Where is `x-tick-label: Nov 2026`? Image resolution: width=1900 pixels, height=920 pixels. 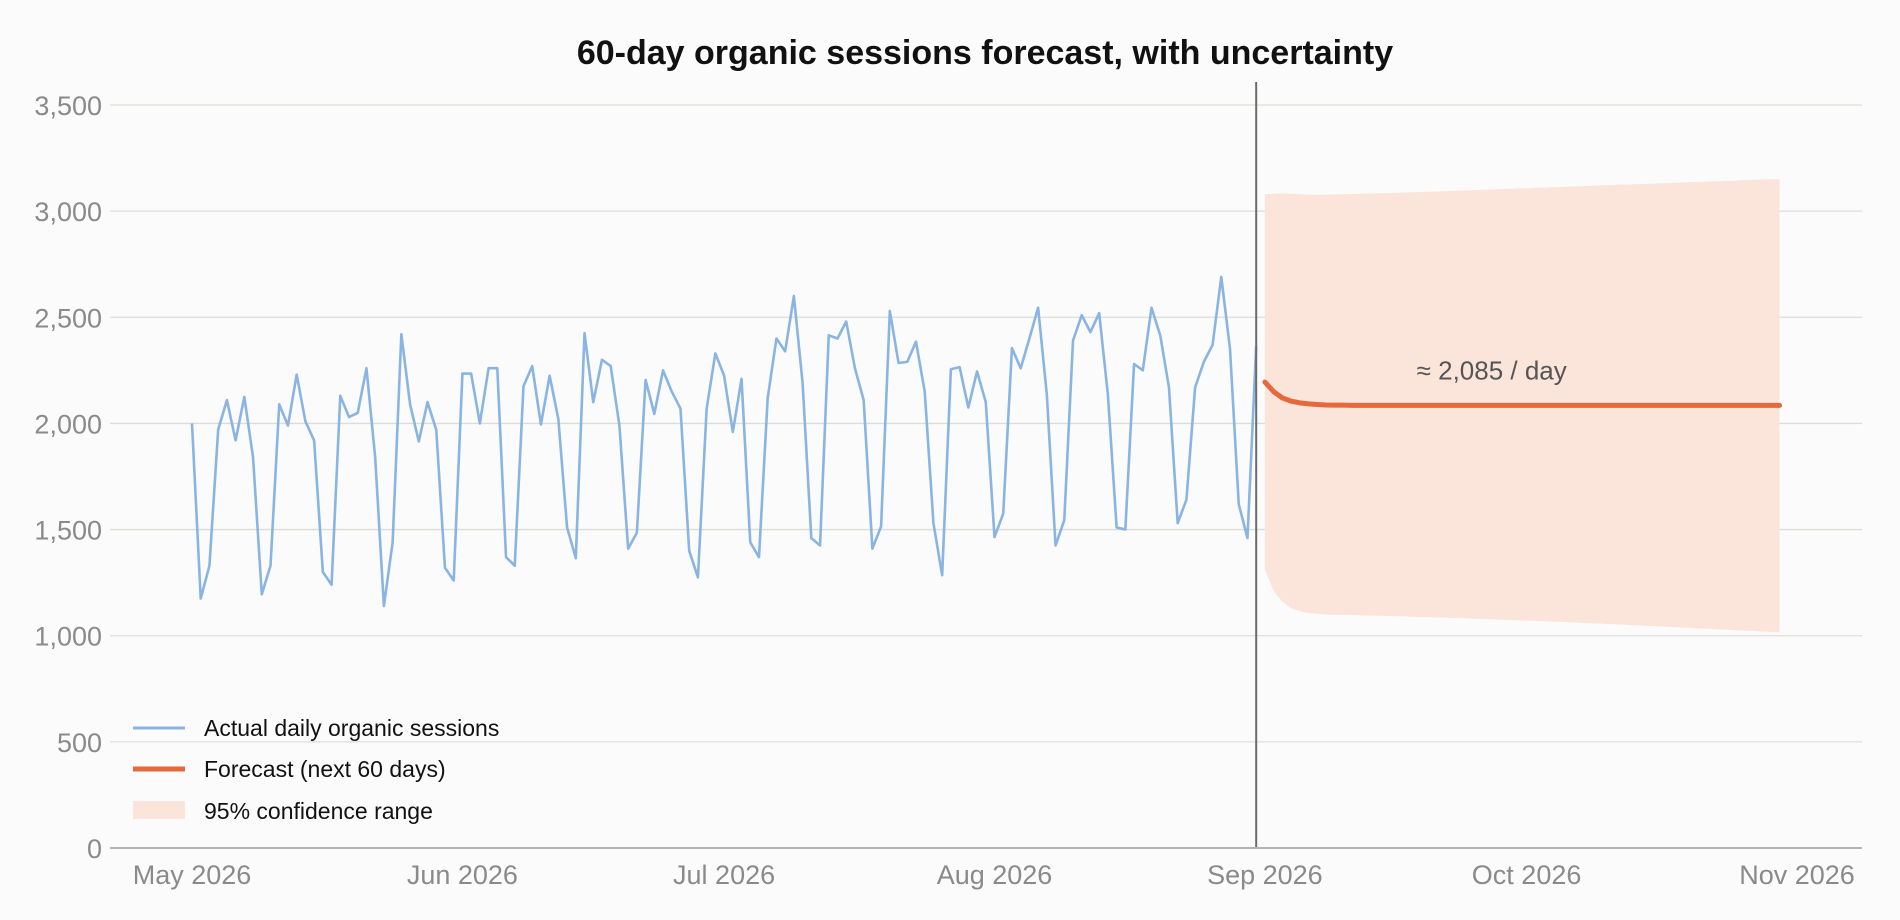
x-tick-label: Nov 2026 is located at coordinates (1797, 875).